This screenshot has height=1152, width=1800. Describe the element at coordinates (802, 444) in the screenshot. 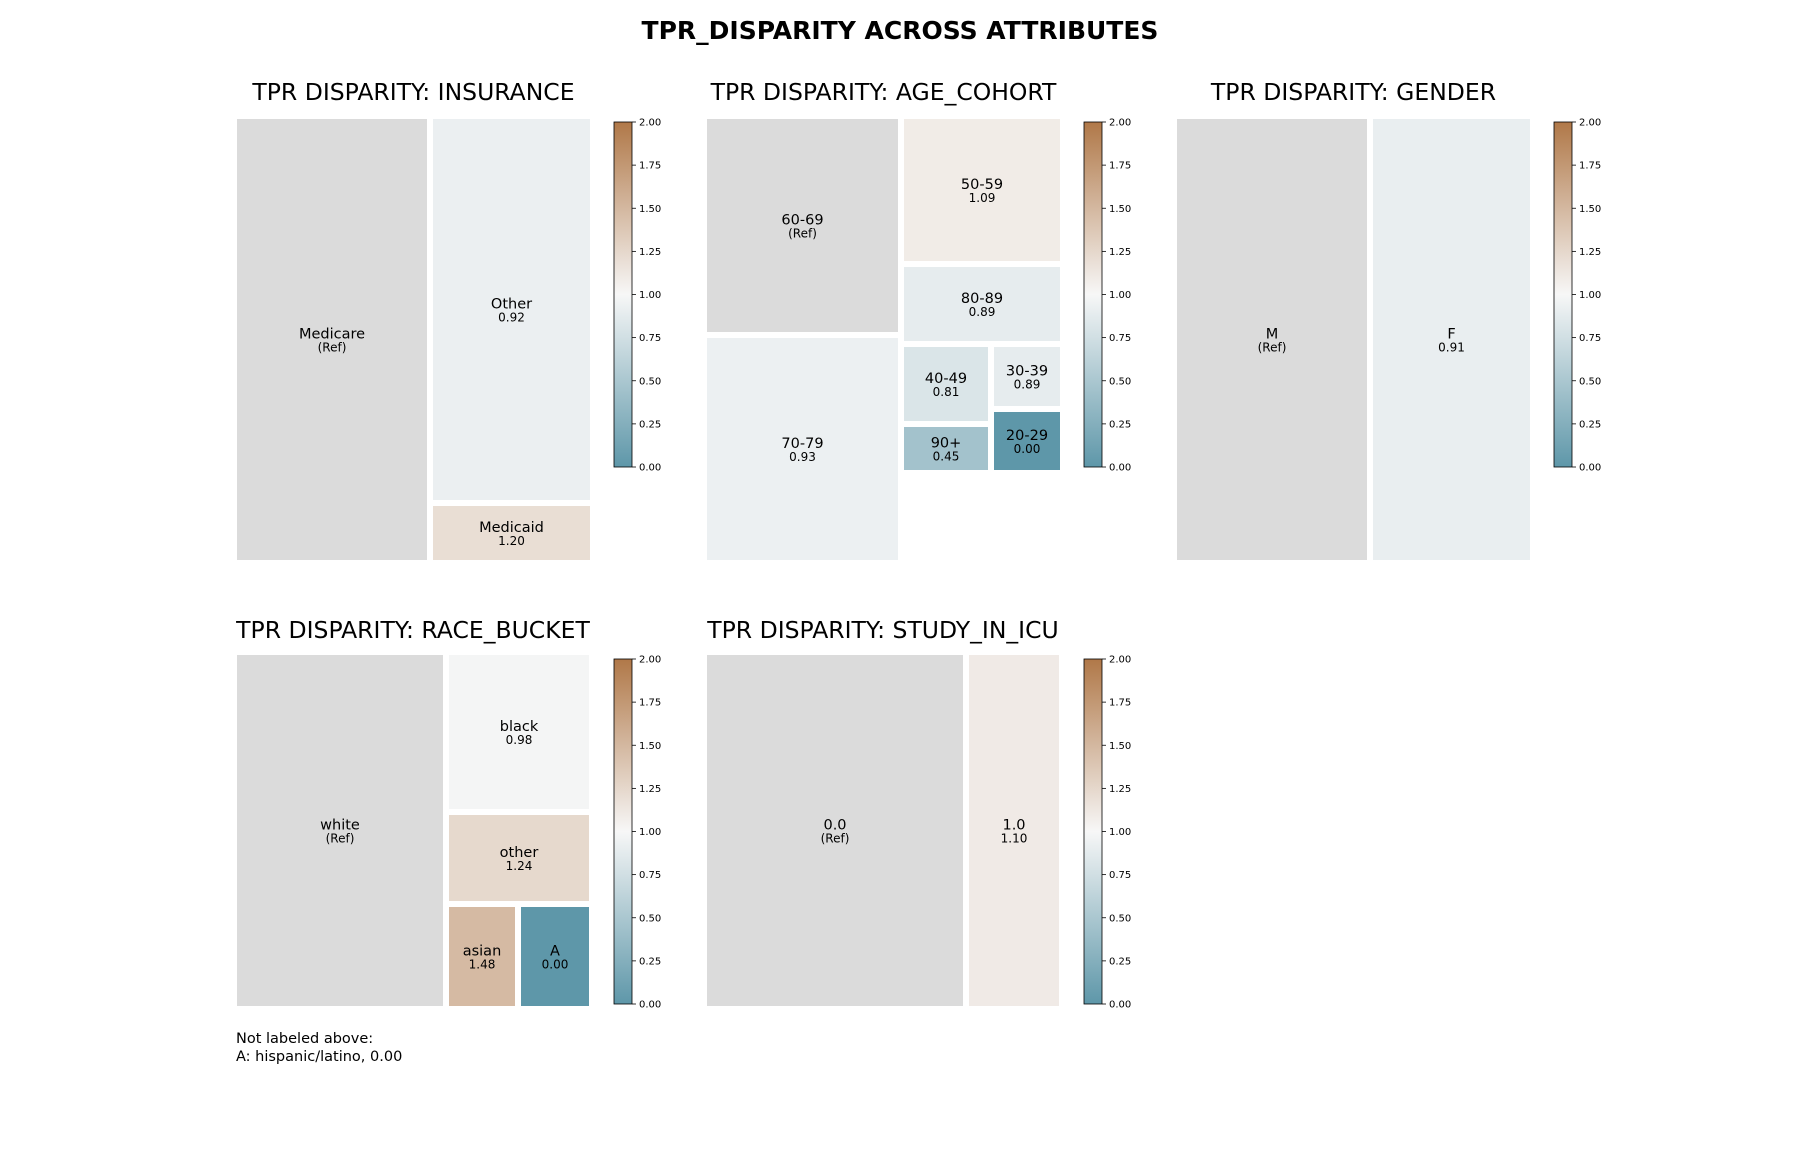

I see `cell-label: 70-79` at that location.